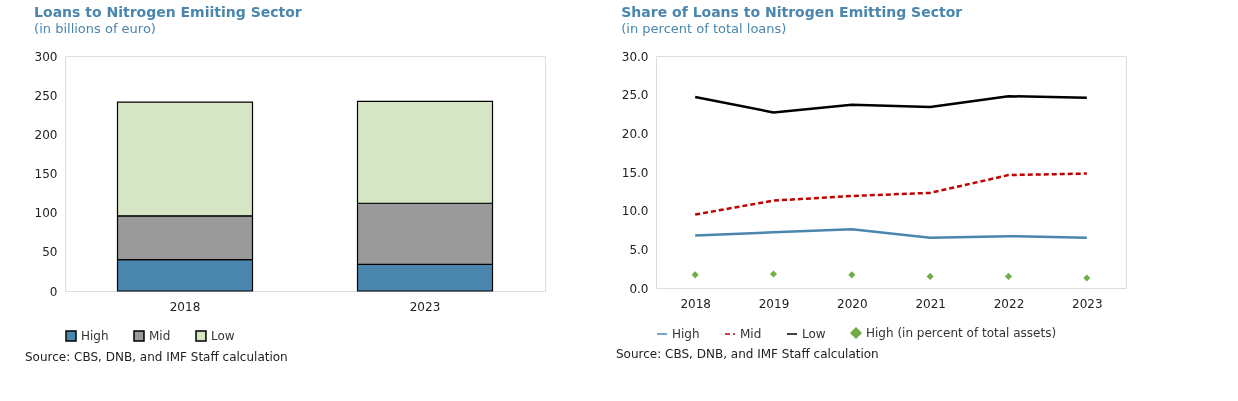  What do you see at coordinates (95, 28) in the screenshot?
I see `chart-subtitle: (in billions of euro)` at bounding box center [95, 28].